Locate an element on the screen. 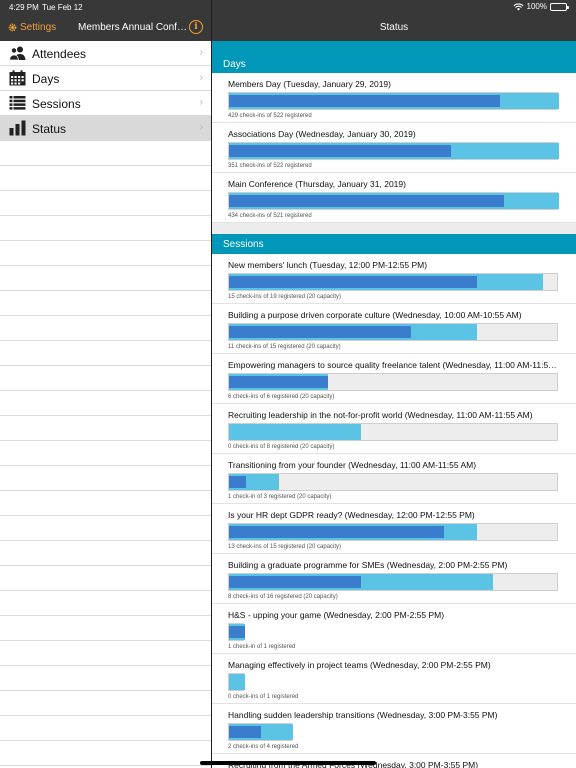  row-subtitle: 434 check-ins of 521 registered is located at coordinates (270, 216).